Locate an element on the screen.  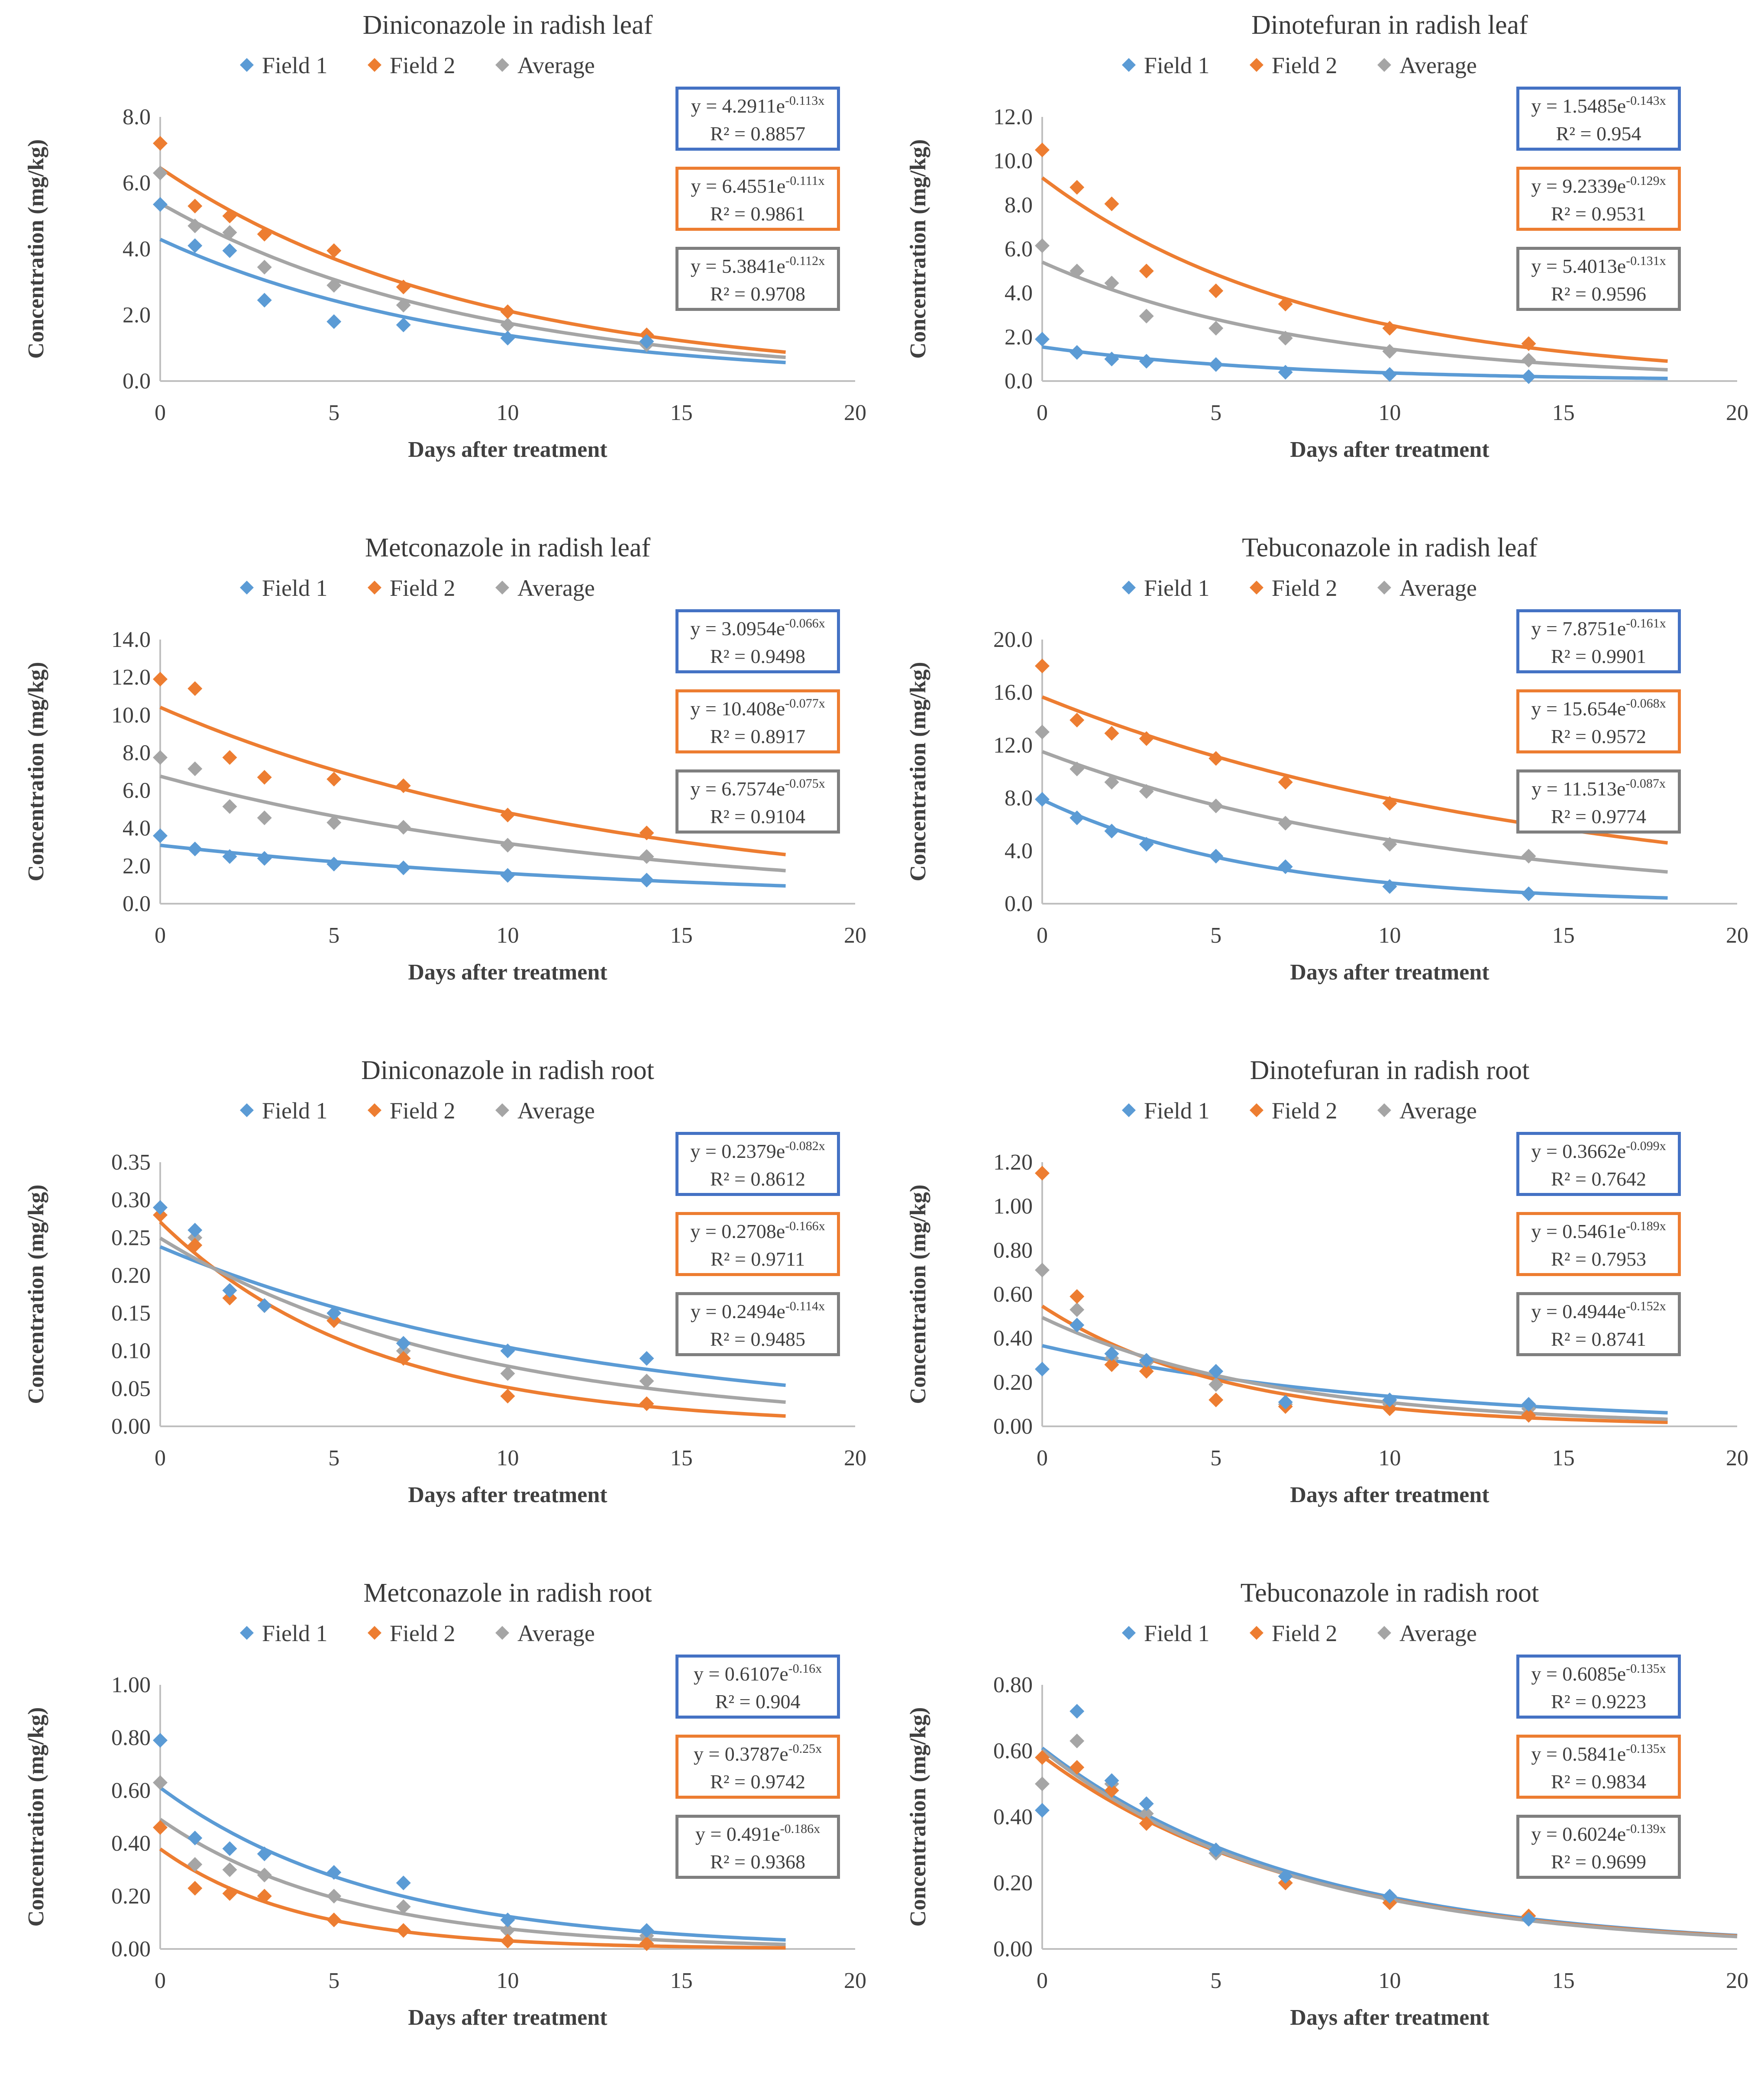
y-tick-label: 0.00 is located at coordinates (131, 1950).